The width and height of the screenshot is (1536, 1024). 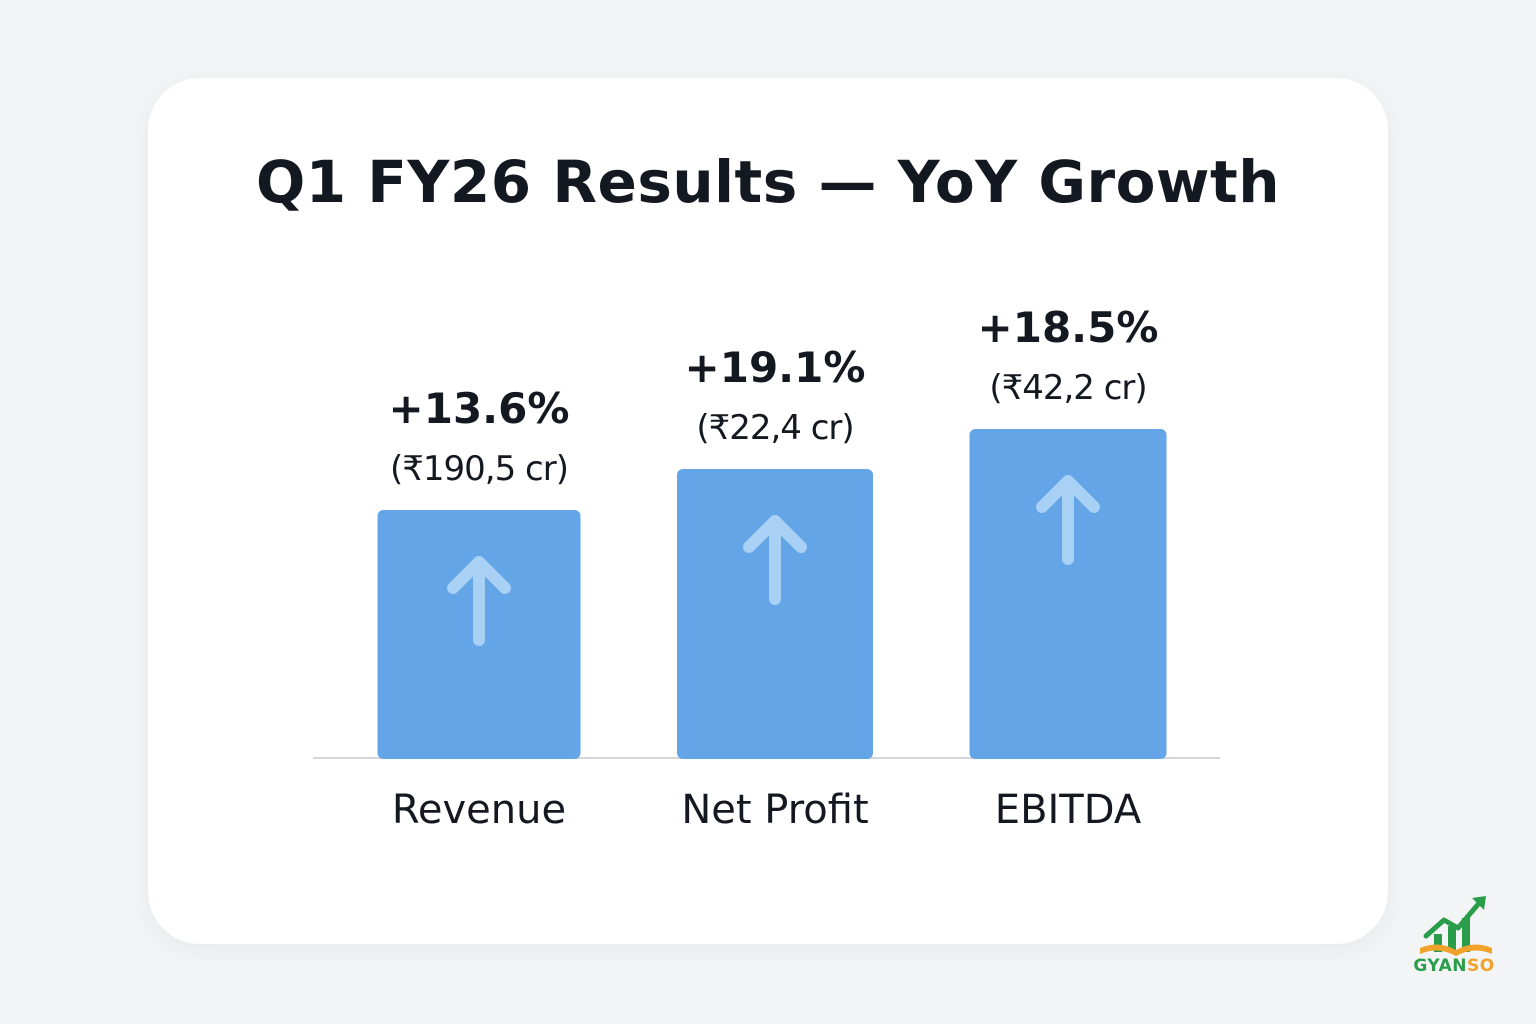 I want to click on amount-label-revenue: (₹190,5 cr), so click(x=479, y=469).